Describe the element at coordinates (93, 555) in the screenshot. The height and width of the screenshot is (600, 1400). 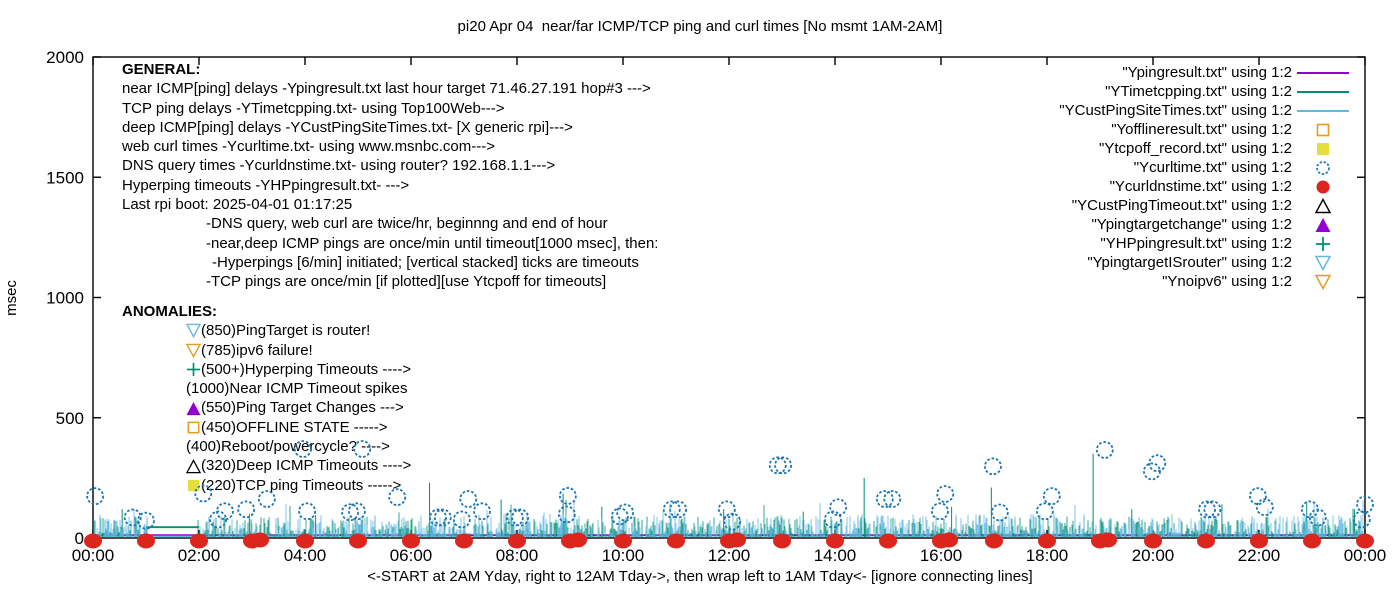
I see `x-tick-label: 00:00` at that location.